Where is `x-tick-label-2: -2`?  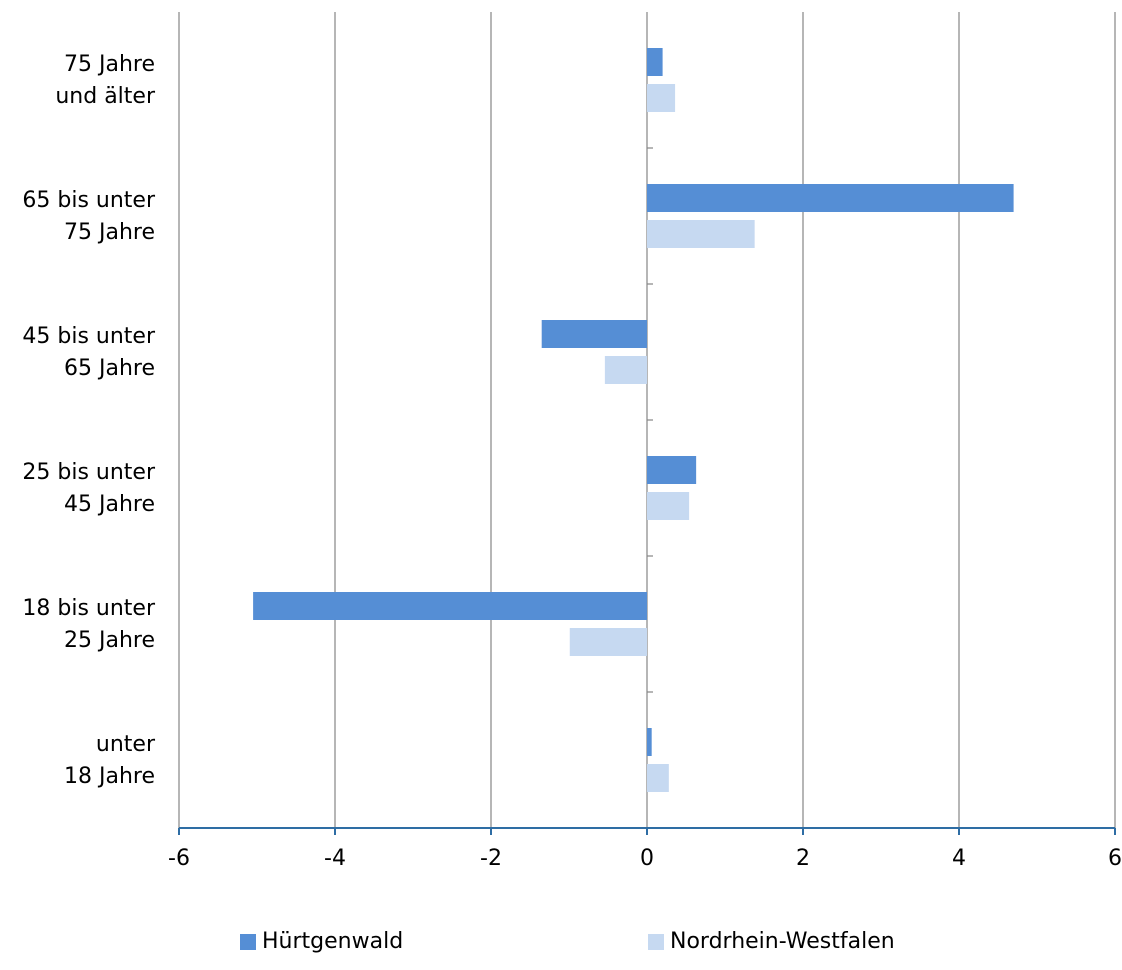
x-tick-label-2: -2 is located at coordinates (491, 858).